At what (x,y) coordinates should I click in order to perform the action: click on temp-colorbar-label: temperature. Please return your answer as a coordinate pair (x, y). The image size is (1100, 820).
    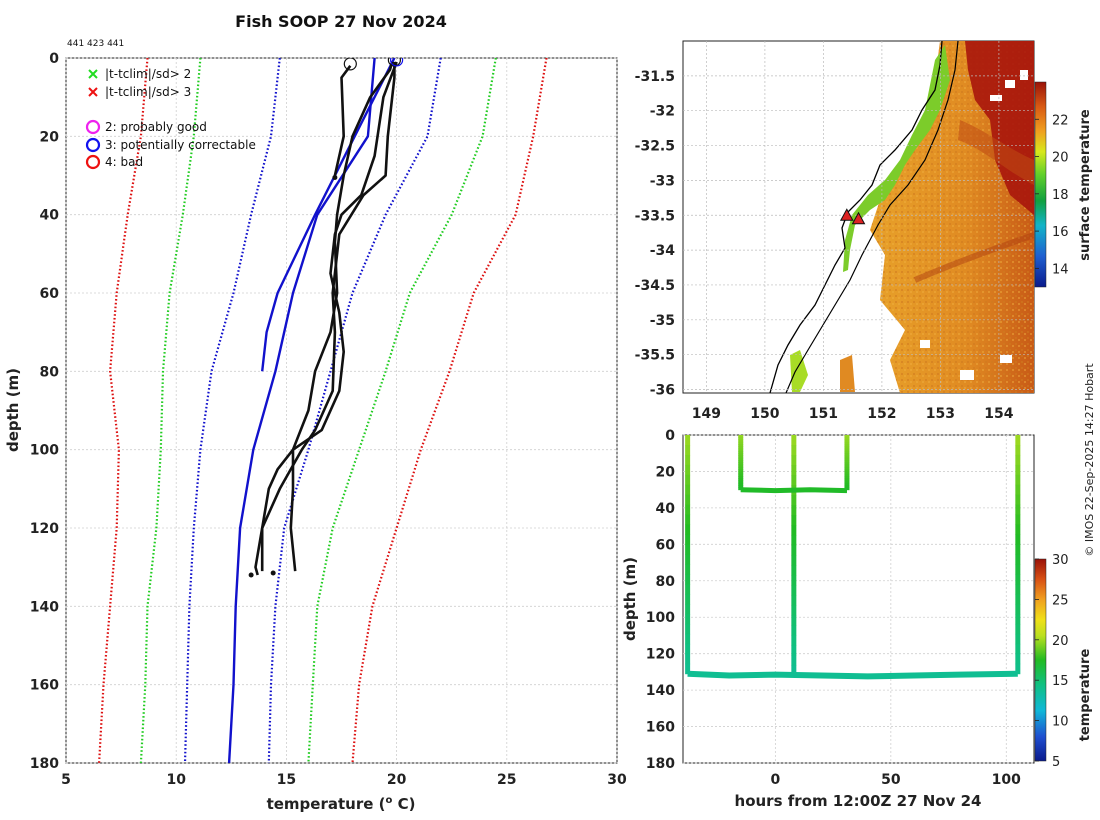
    Looking at the image, I should click on (1085, 695).